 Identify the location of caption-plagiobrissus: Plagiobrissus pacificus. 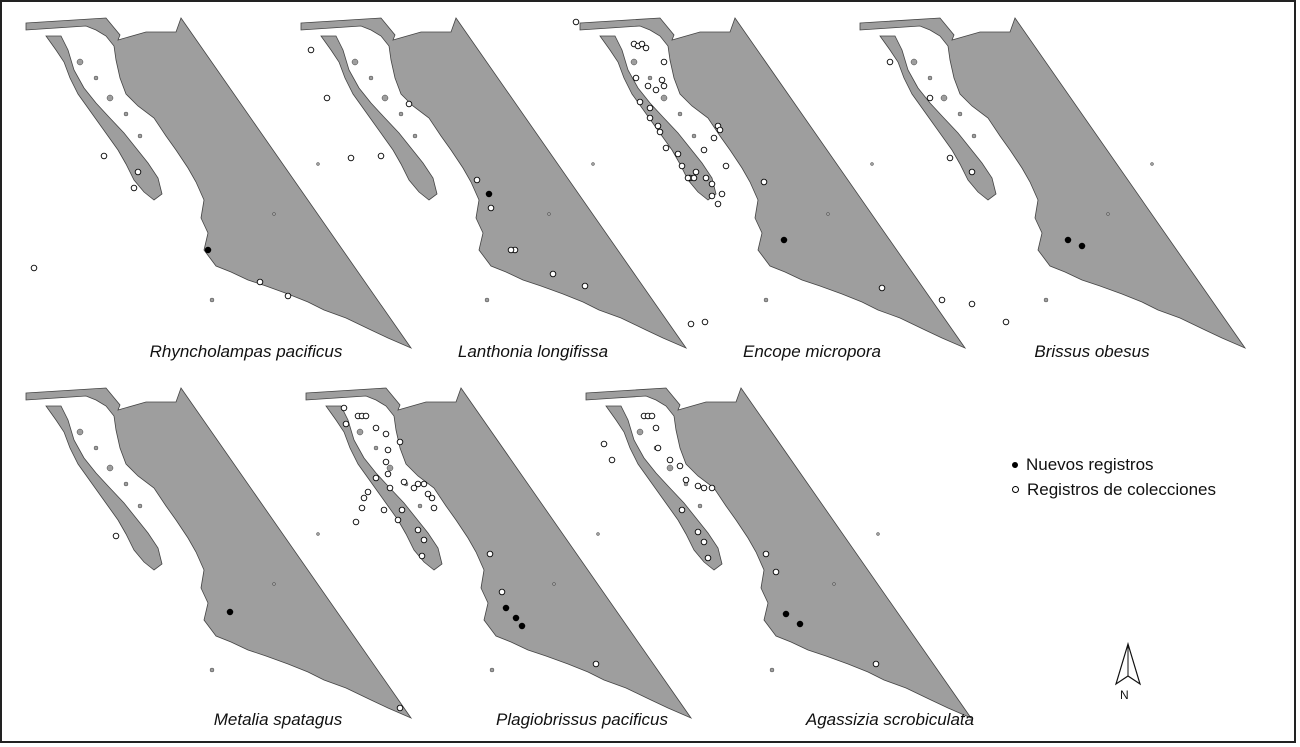
(582, 719).